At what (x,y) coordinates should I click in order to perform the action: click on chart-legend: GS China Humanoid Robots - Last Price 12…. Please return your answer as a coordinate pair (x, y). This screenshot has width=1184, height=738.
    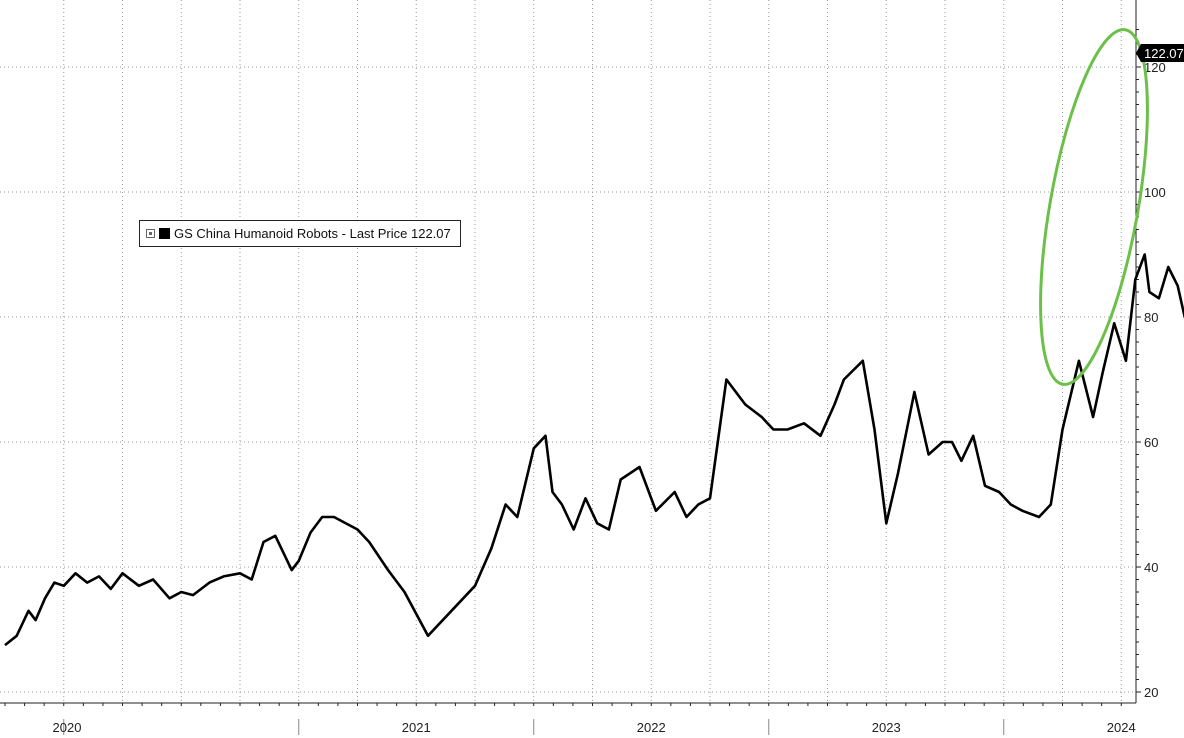
    Looking at the image, I should click on (300, 233).